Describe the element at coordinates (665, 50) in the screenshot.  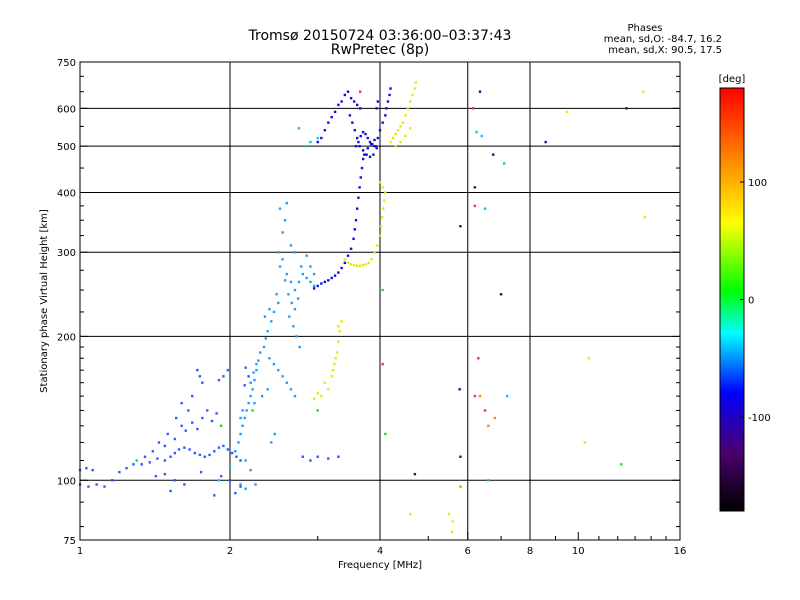
I see `stats-line-x: mean, sd,X: 90.5, 17.5` at that location.